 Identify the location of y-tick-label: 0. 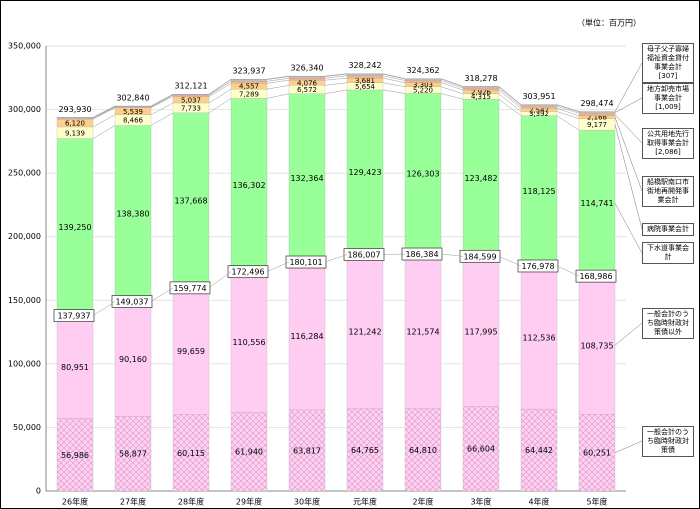
(38, 491).